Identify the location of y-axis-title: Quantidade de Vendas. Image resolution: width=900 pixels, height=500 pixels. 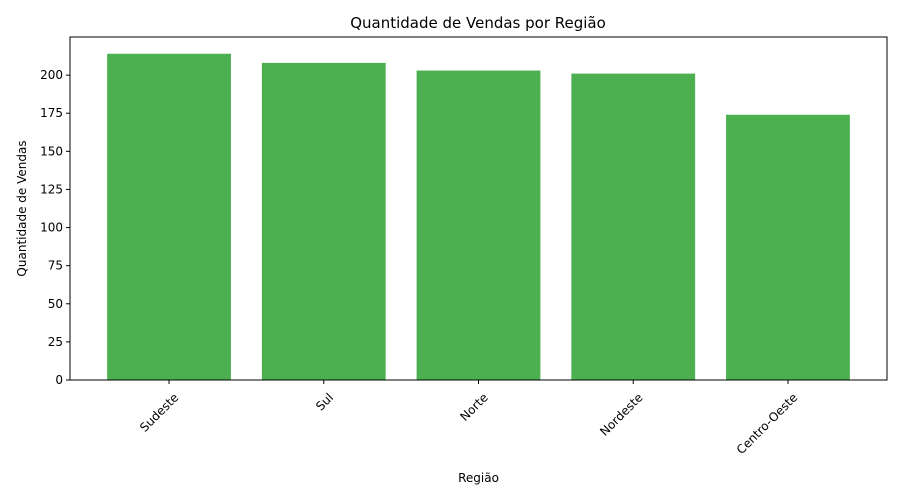
(22, 208).